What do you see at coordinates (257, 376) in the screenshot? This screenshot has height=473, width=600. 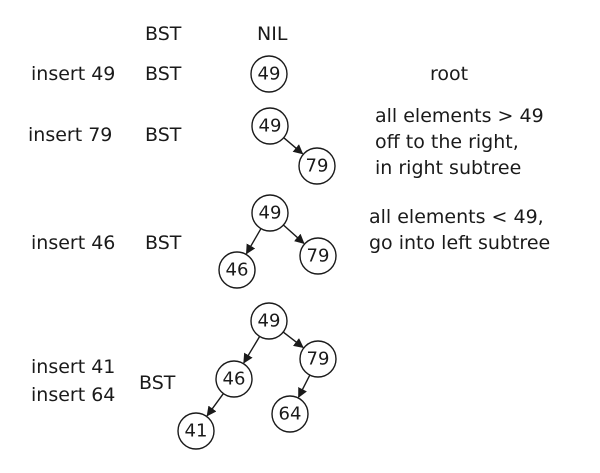 I see `bst-tree-4: 49 46 79 41 64` at bounding box center [257, 376].